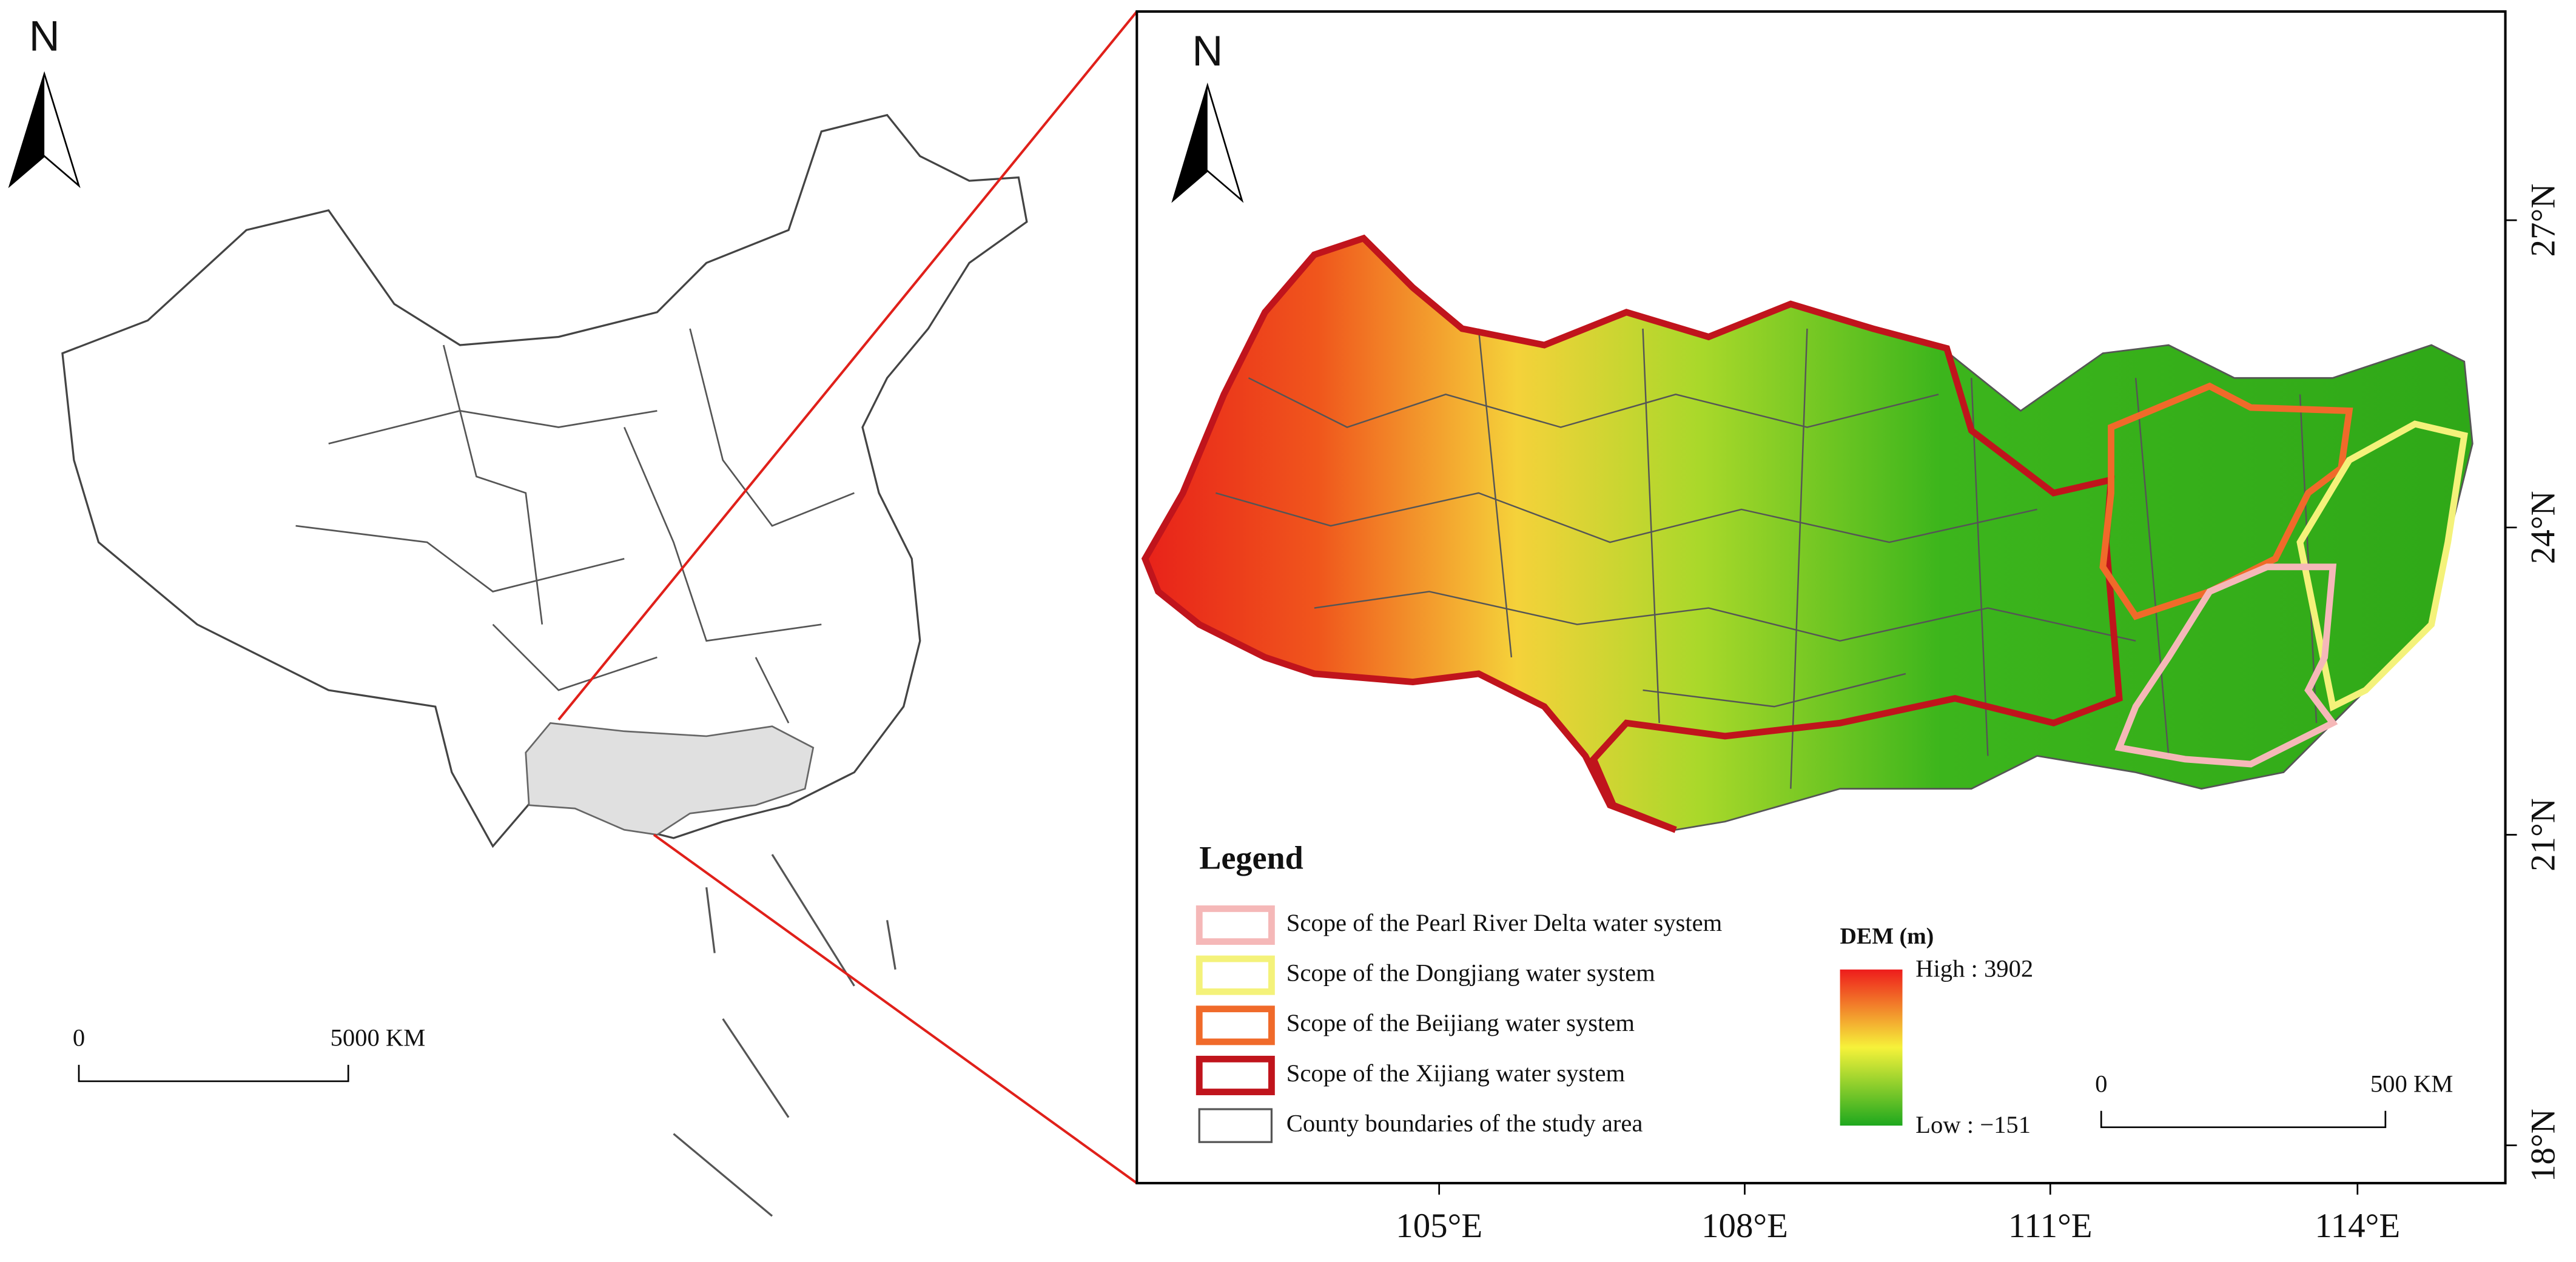 This screenshot has width=2576, height=1262. I want to click on prd-boundary, so click(2226, 665).